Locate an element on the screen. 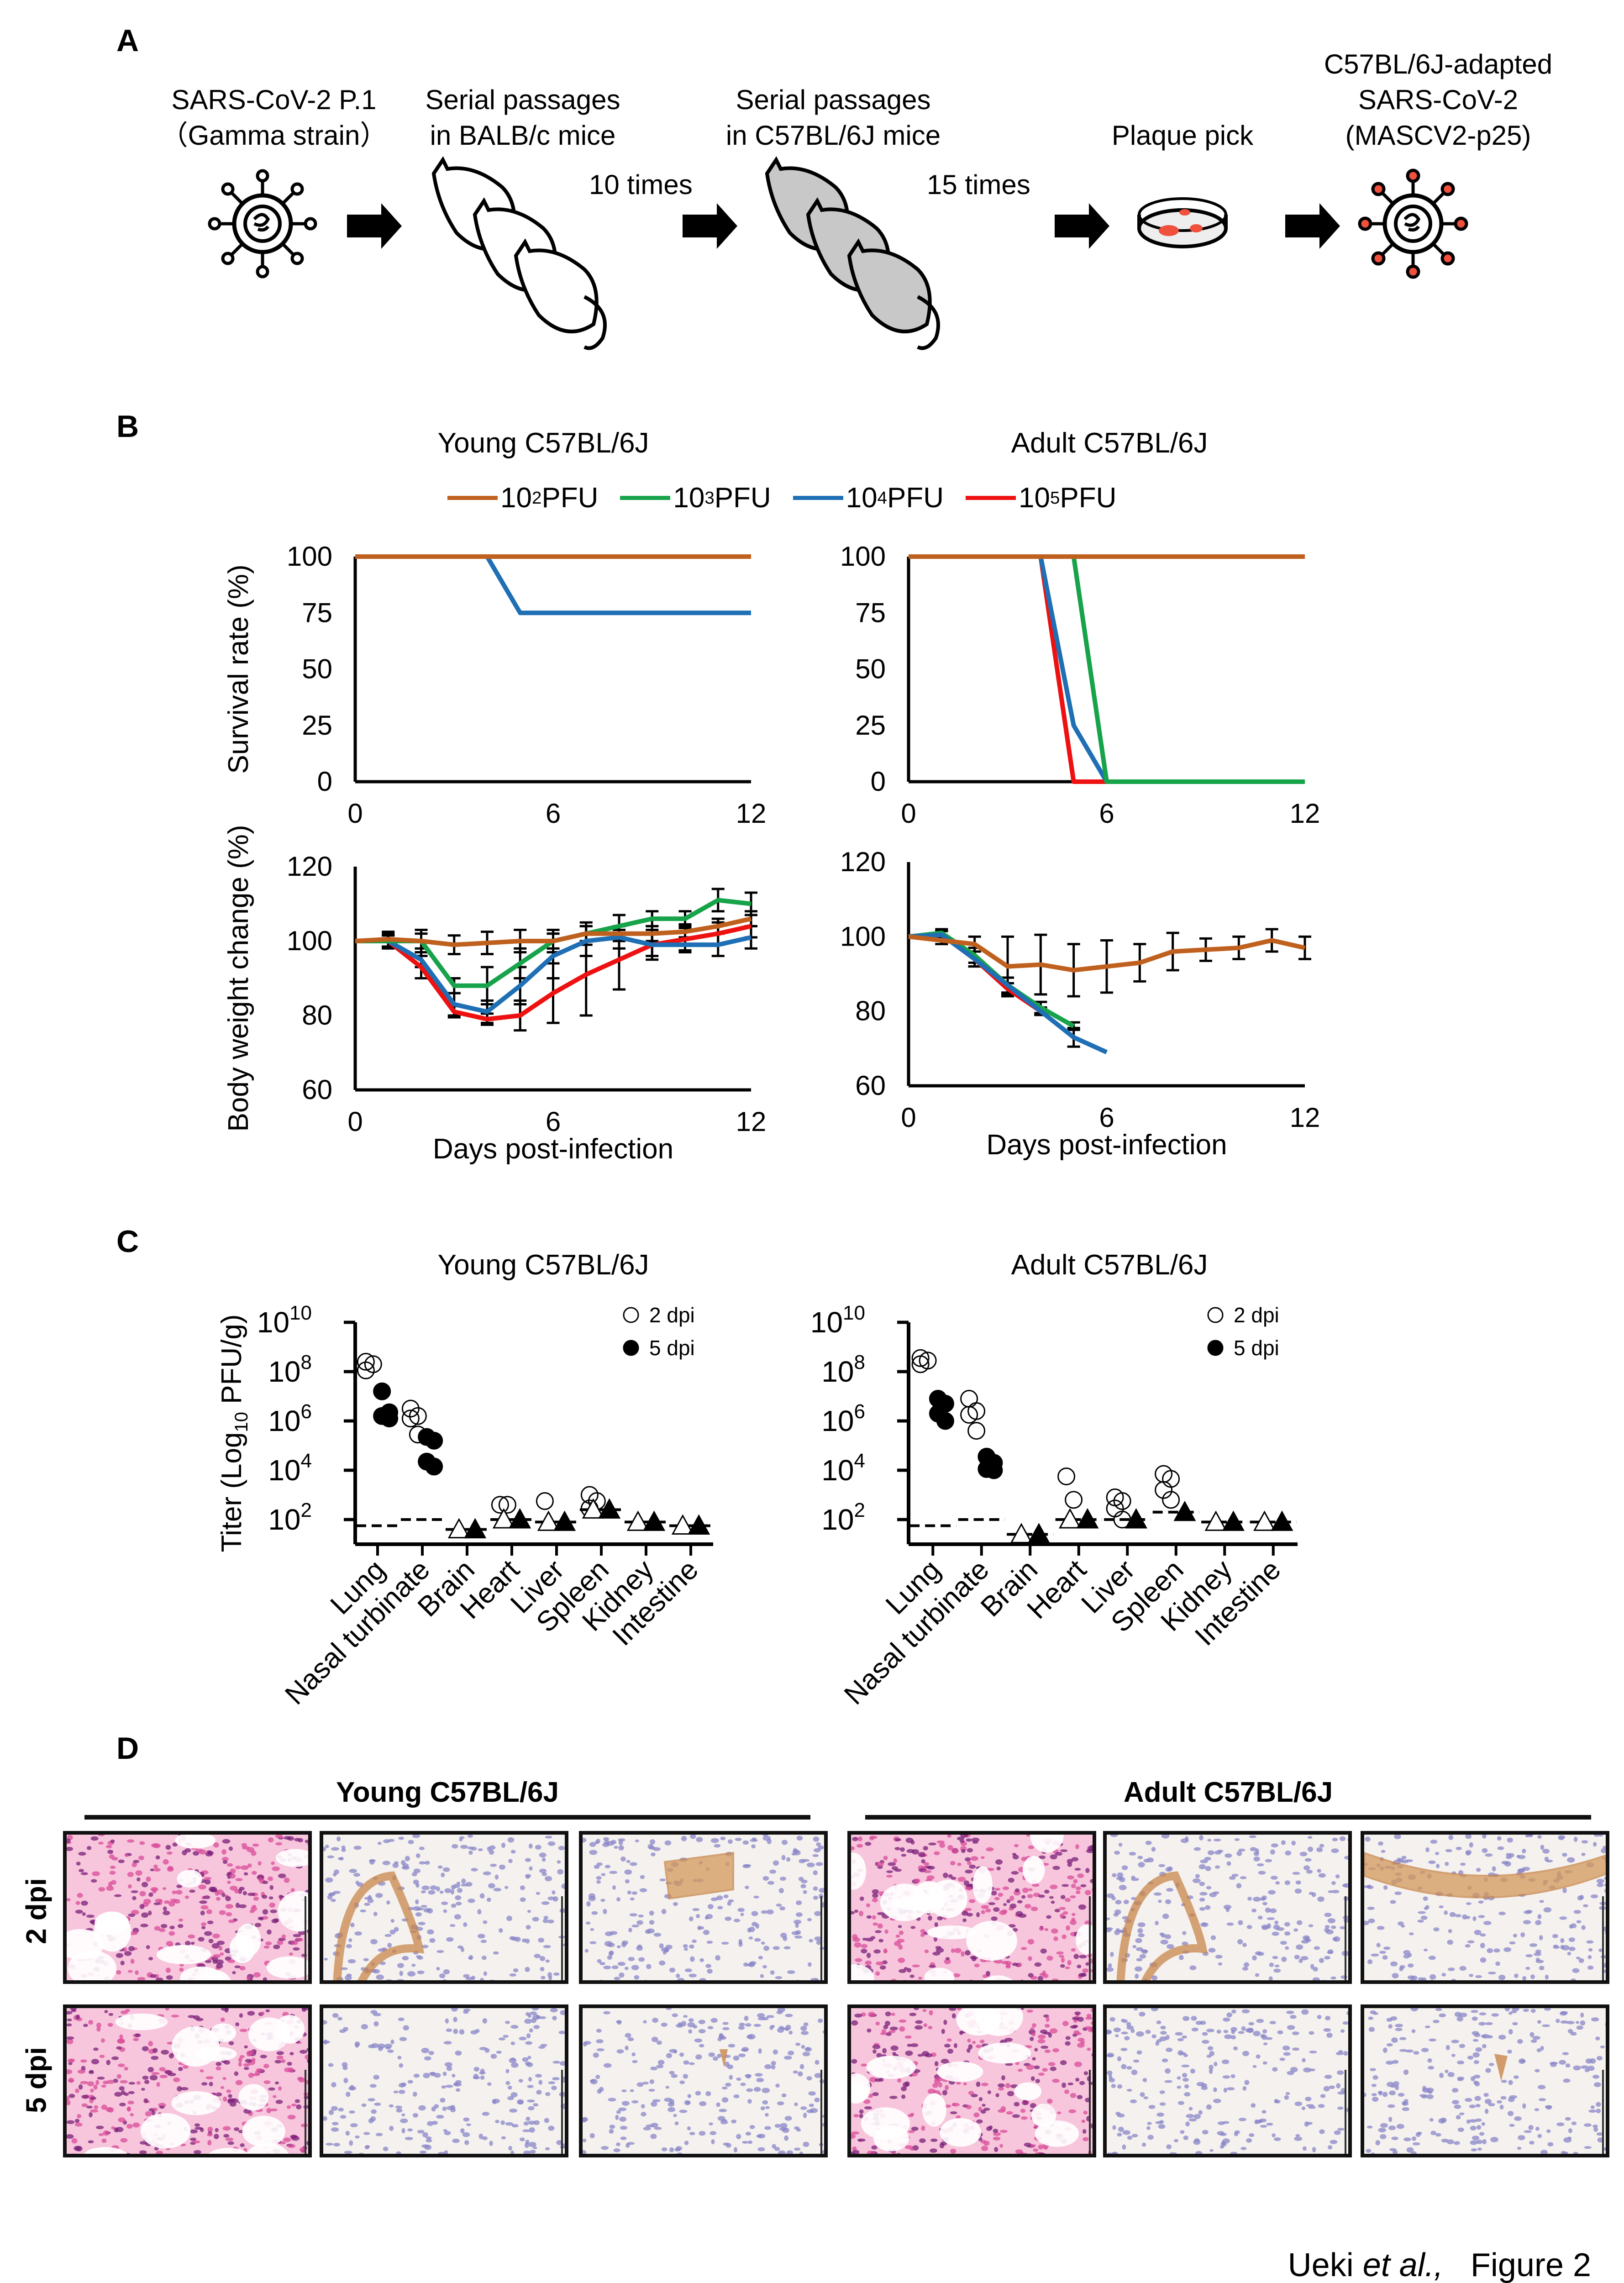  dose-legend: 10 2 PFU 10 3 PFU 10 4 PFU 10 5 PFU is located at coordinates (781, 498).